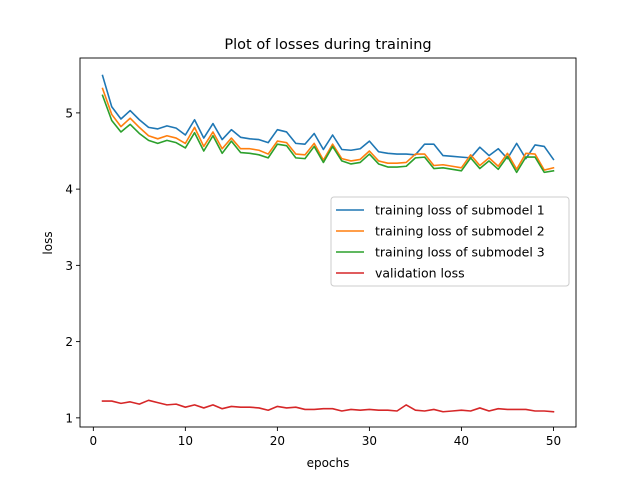 The width and height of the screenshot is (640, 480). I want to click on y-tick-label: 1, so click(69, 418).